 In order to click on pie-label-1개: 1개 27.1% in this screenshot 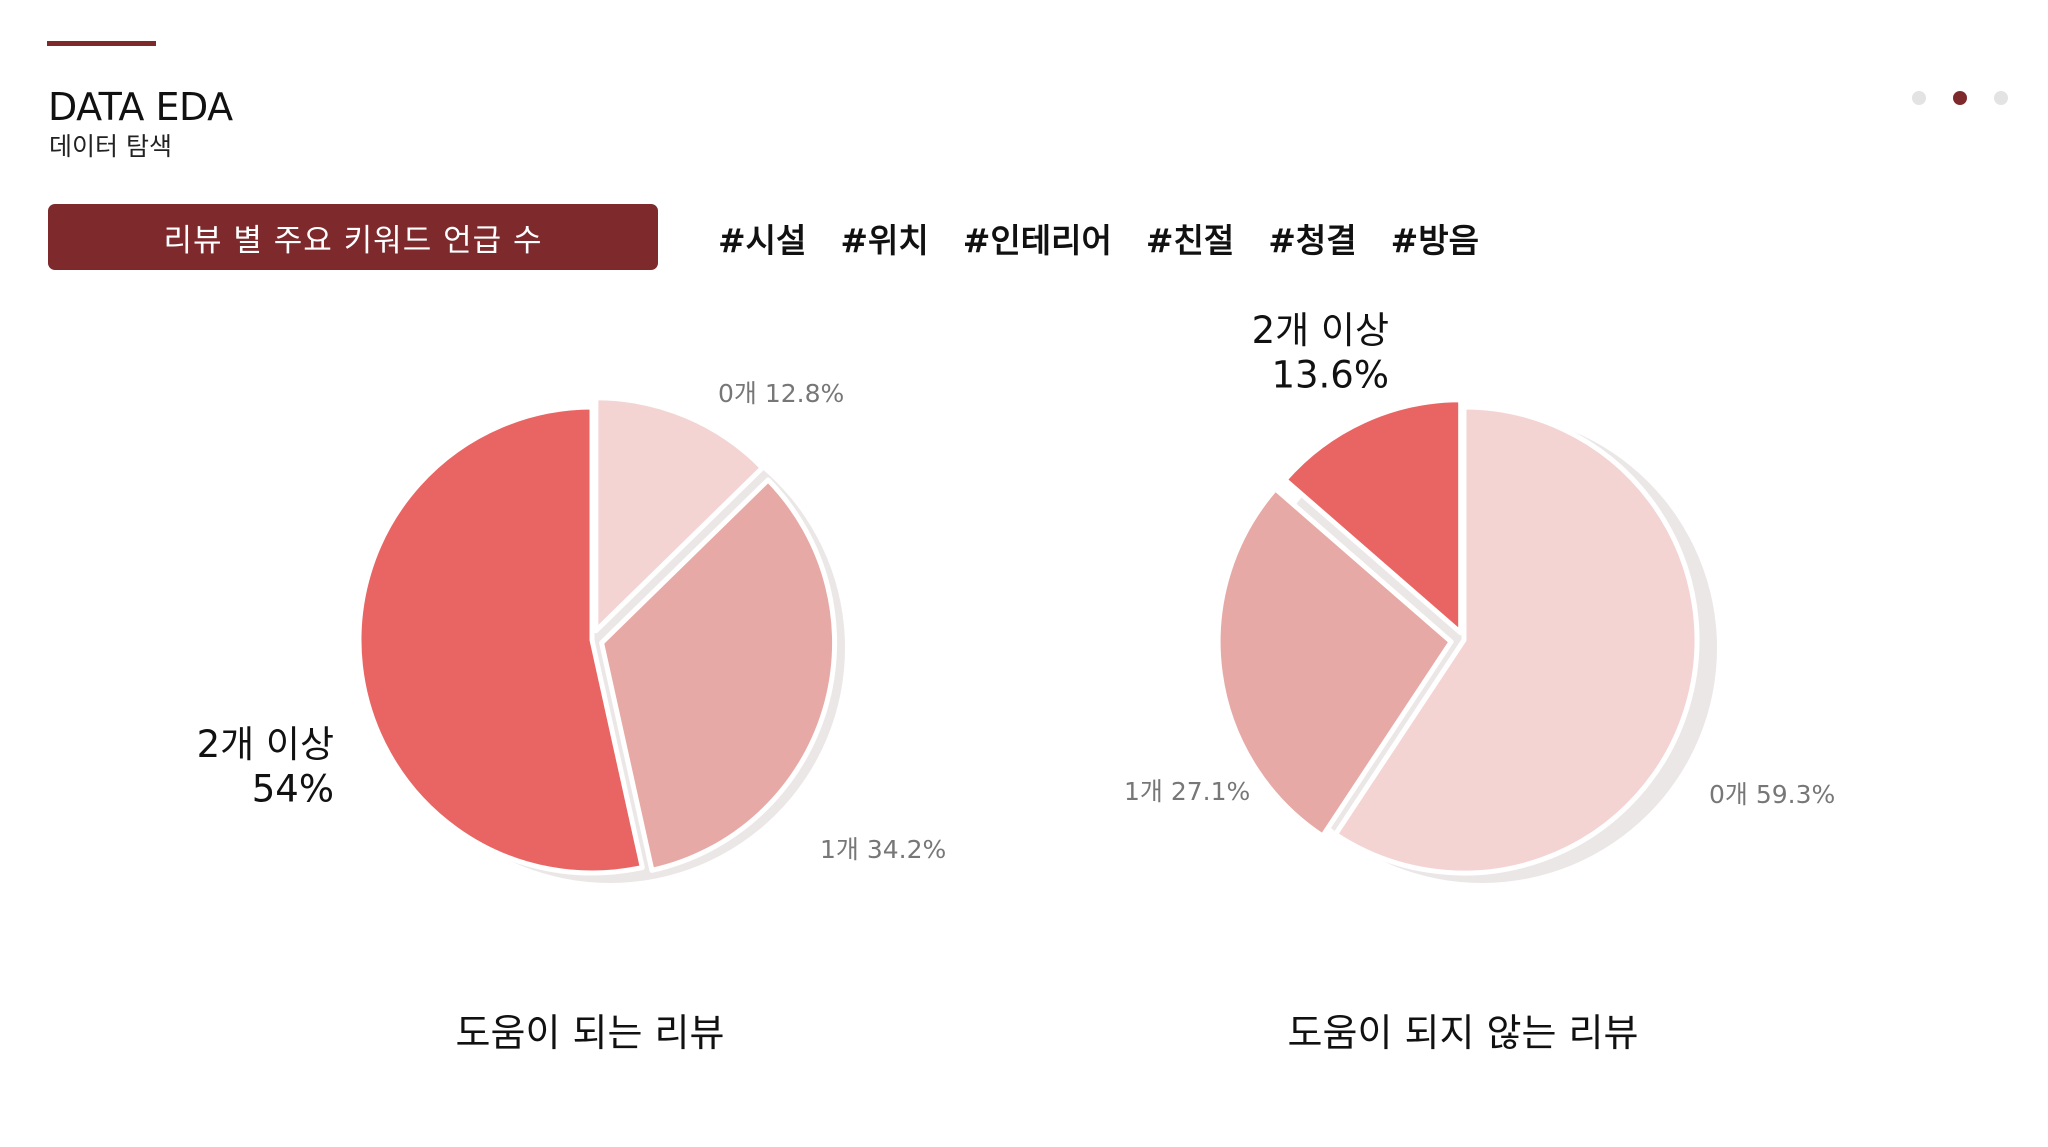, I will do `click(1187, 791)`.